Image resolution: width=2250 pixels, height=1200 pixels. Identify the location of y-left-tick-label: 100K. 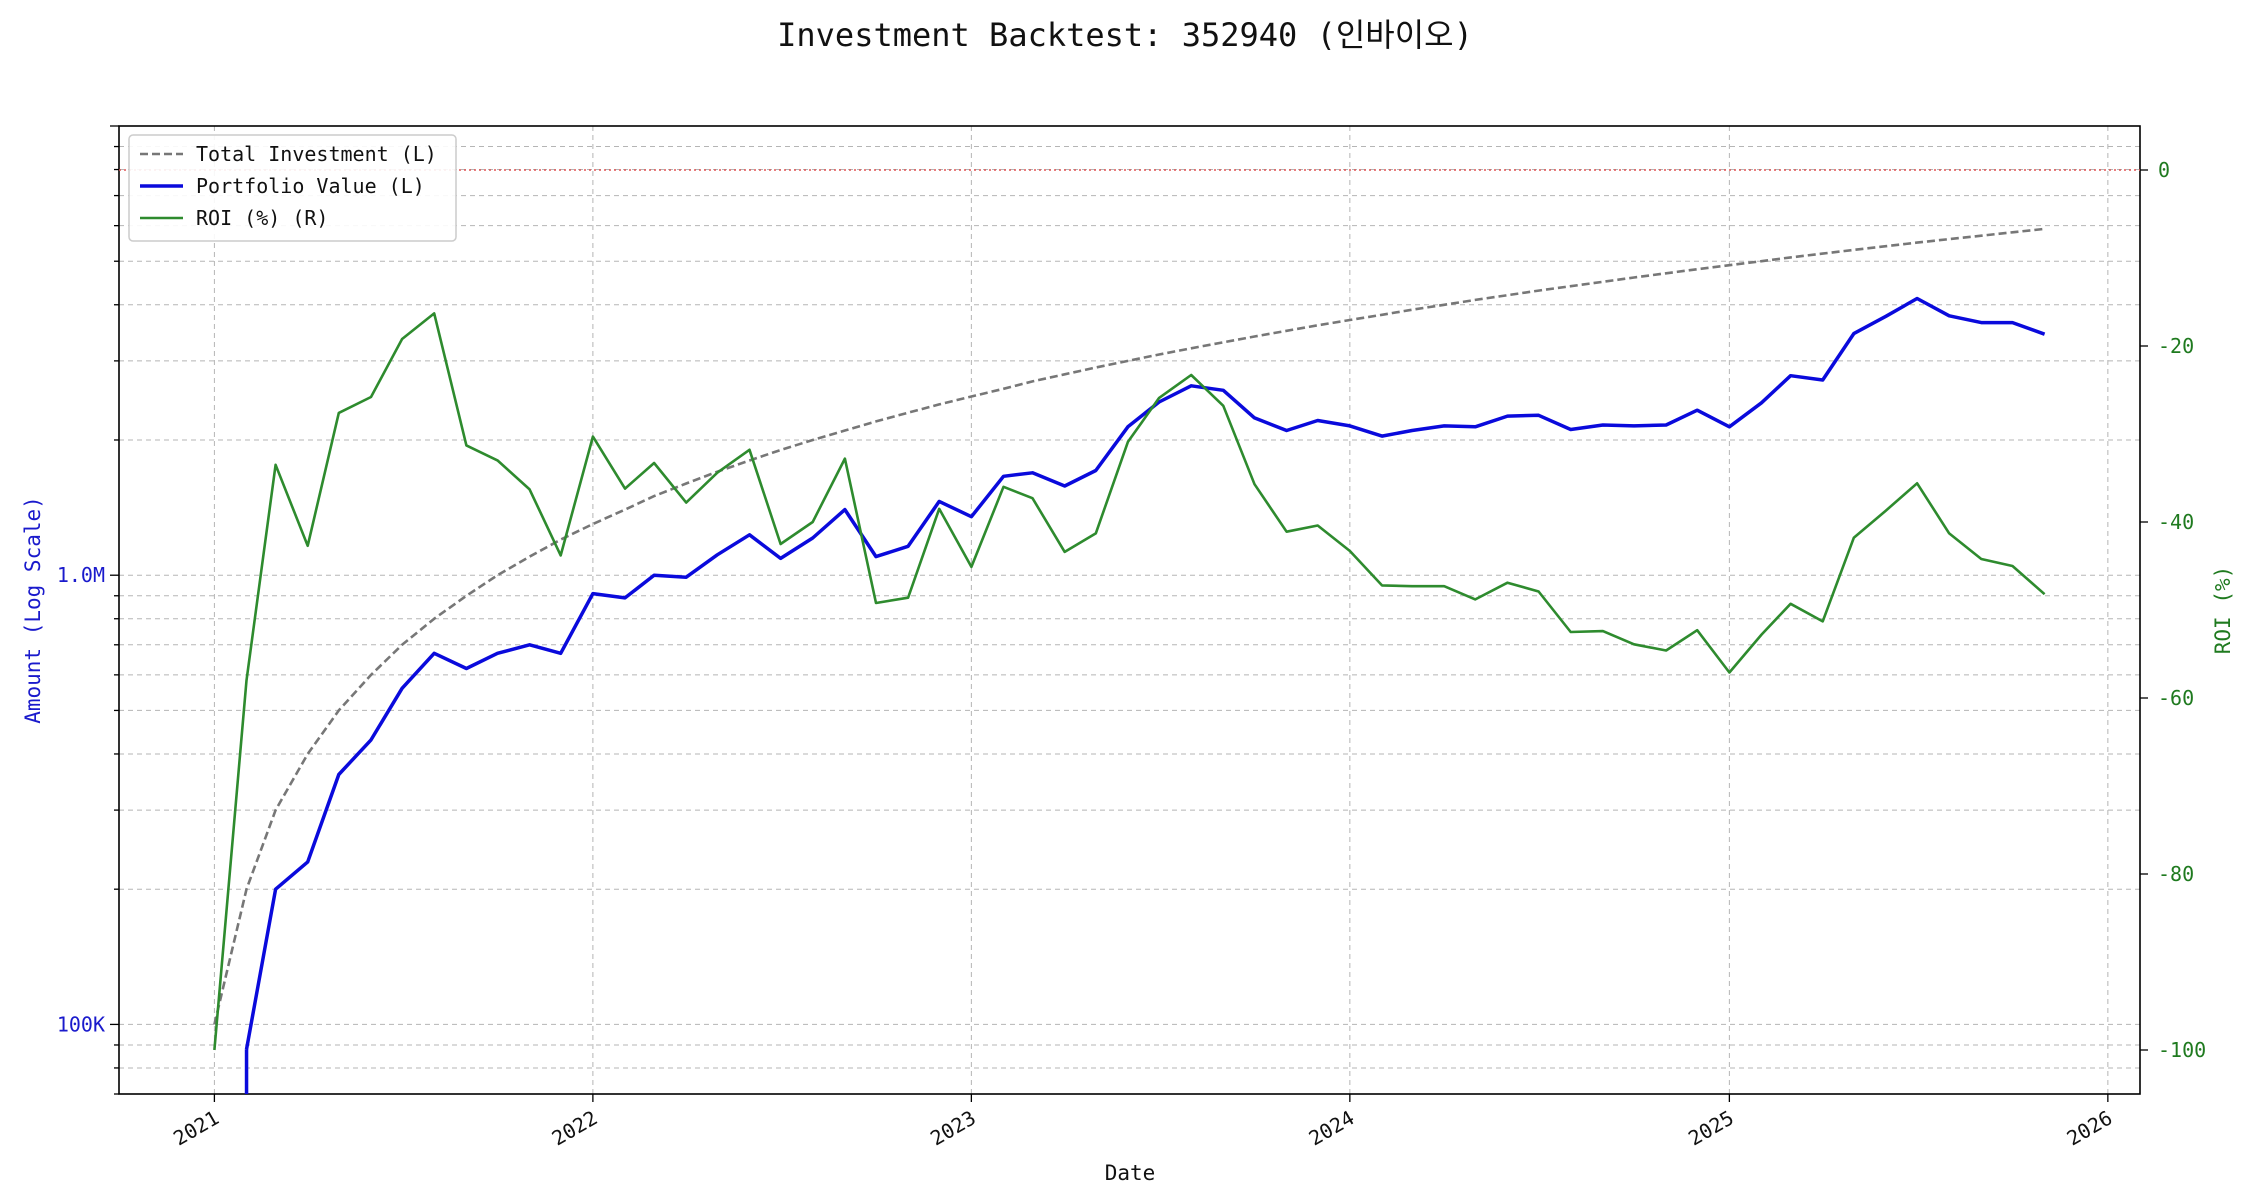
(81, 1024).